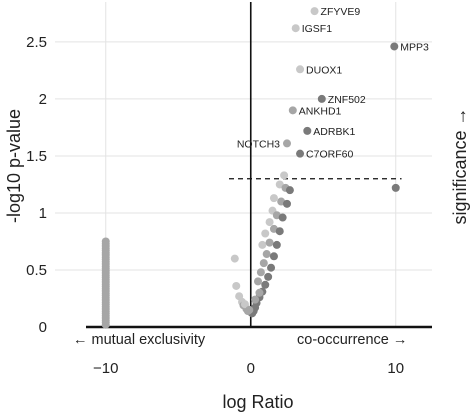  Describe the element at coordinates (14, 166) in the screenshot. I see `y-axis-title: -log10 p-value` at that location.